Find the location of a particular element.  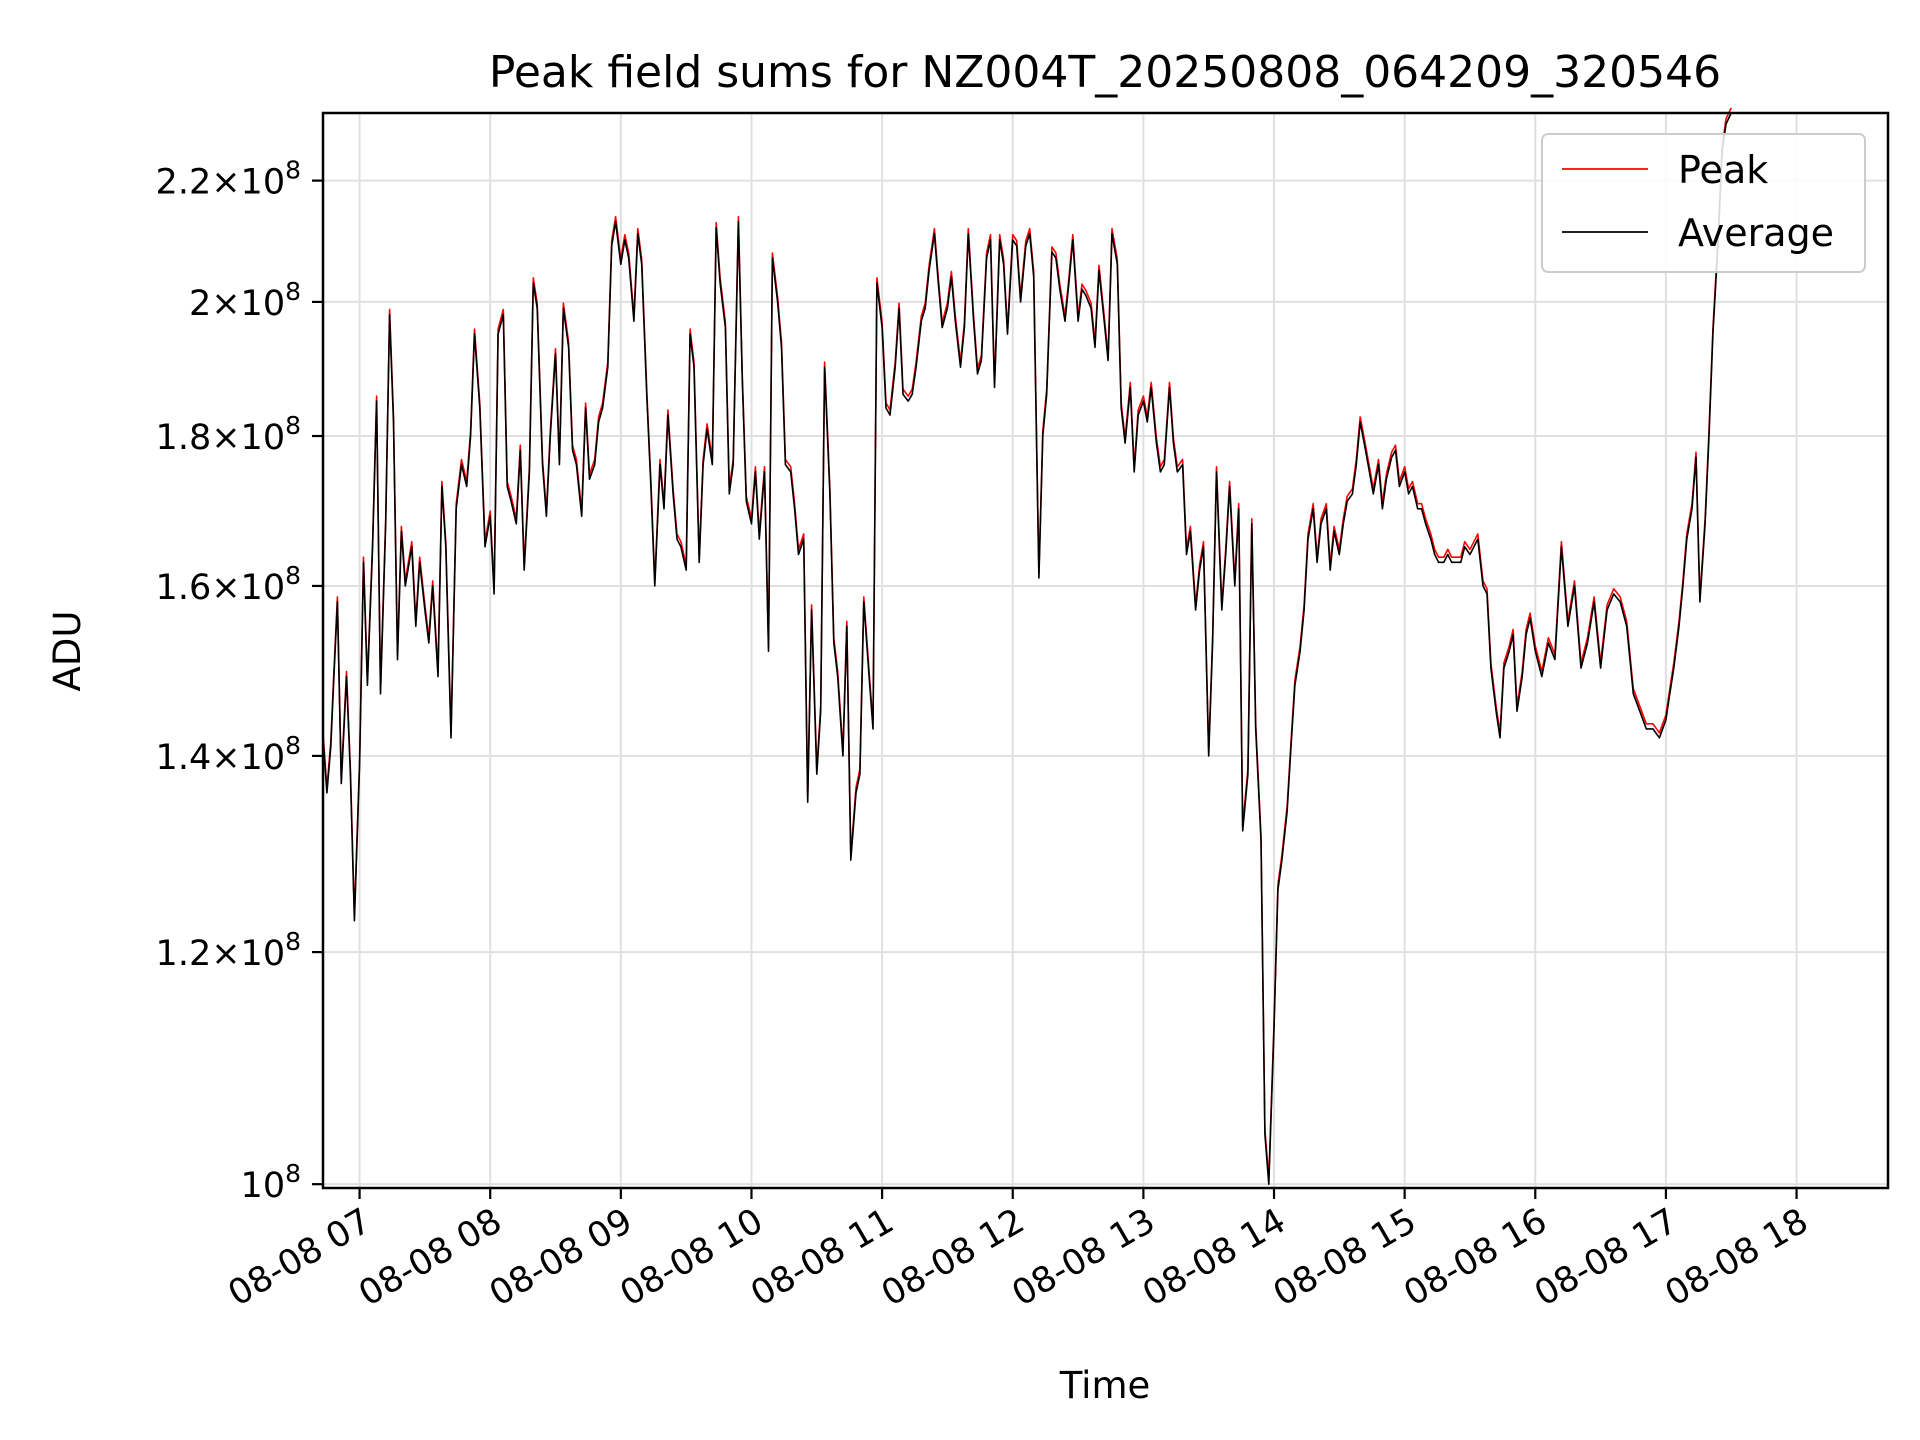

y-tick-label: 2.2×10⁸ is located at coordinates (228, 179).